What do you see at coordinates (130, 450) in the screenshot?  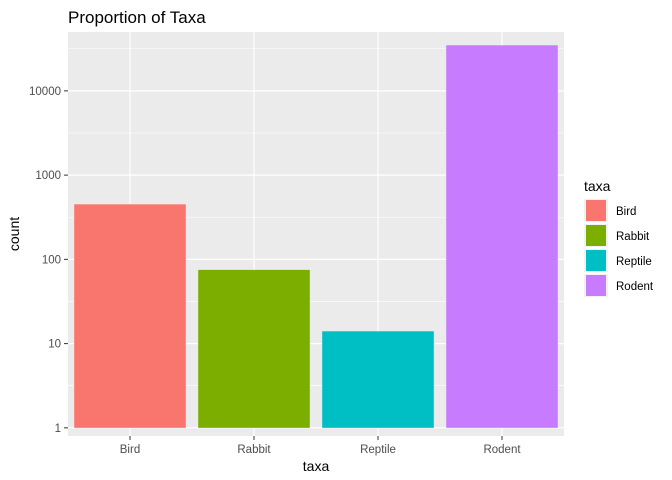 I see `x-tick-label: Bird` at bounding box center [130, 450].